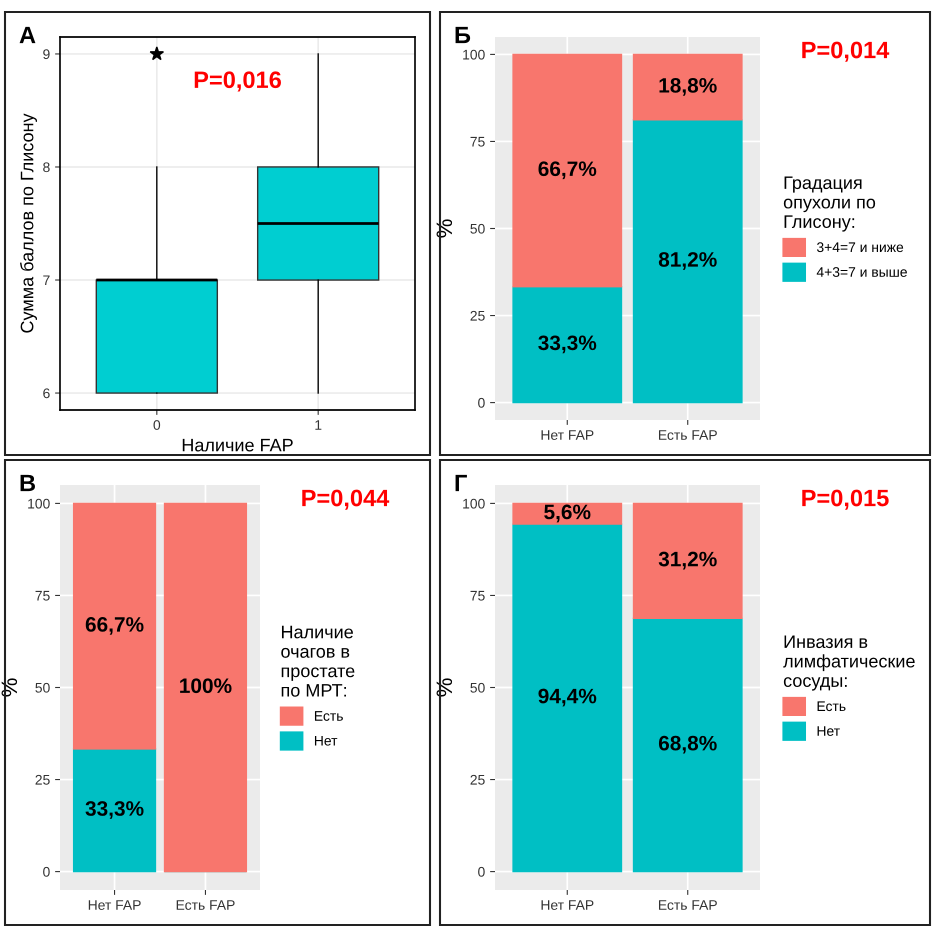 The width and height of the screenshot is (935, 935). Describe the element at coordinates (46, 54) in the screenshot. I see `y-tick-label: 9` at that location.